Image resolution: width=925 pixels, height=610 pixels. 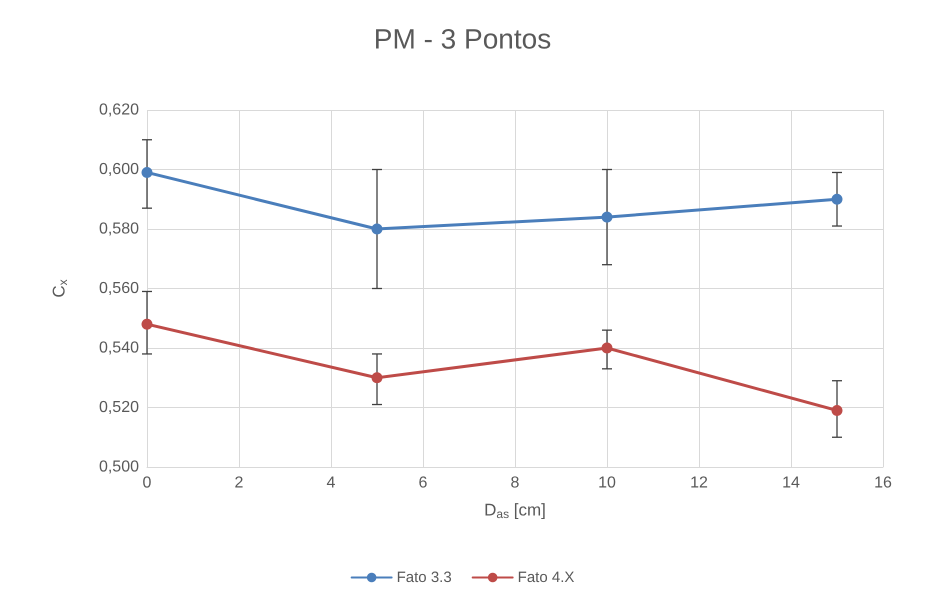 What do you see at coordinates (119, 169) in the screenshot?
I see `y-tick-label: 0,600` at bounding box center [119, 169].